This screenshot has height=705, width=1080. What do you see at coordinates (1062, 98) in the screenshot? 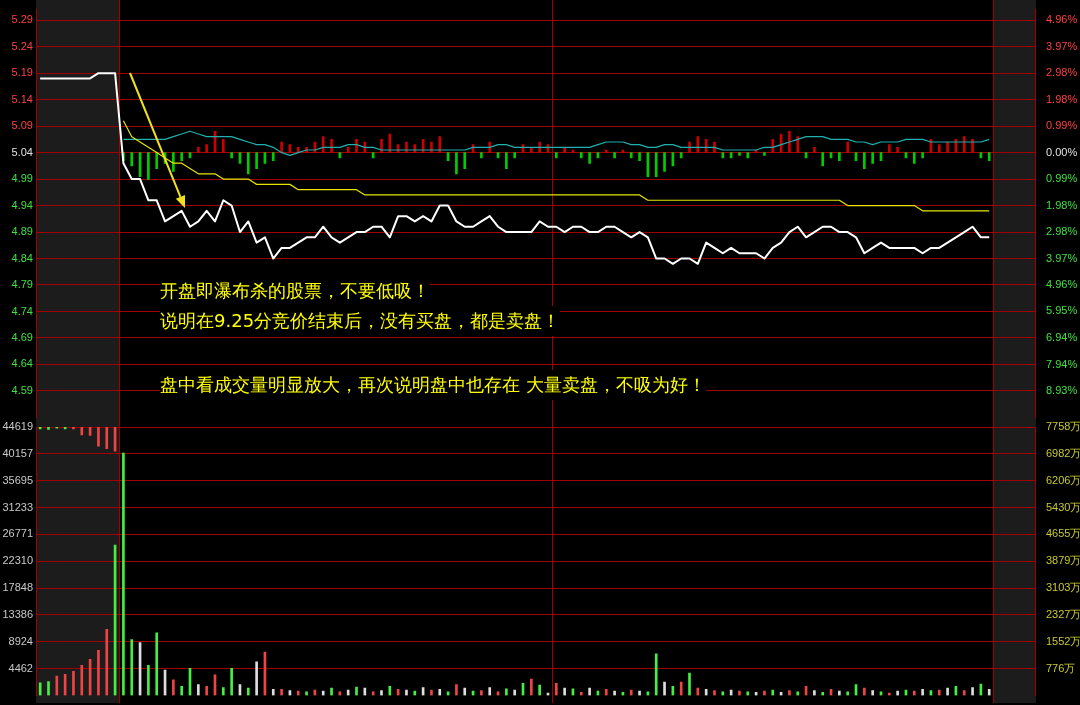
I see `y2-tick-label: 1.98%` at bounding box center [1062, 98].